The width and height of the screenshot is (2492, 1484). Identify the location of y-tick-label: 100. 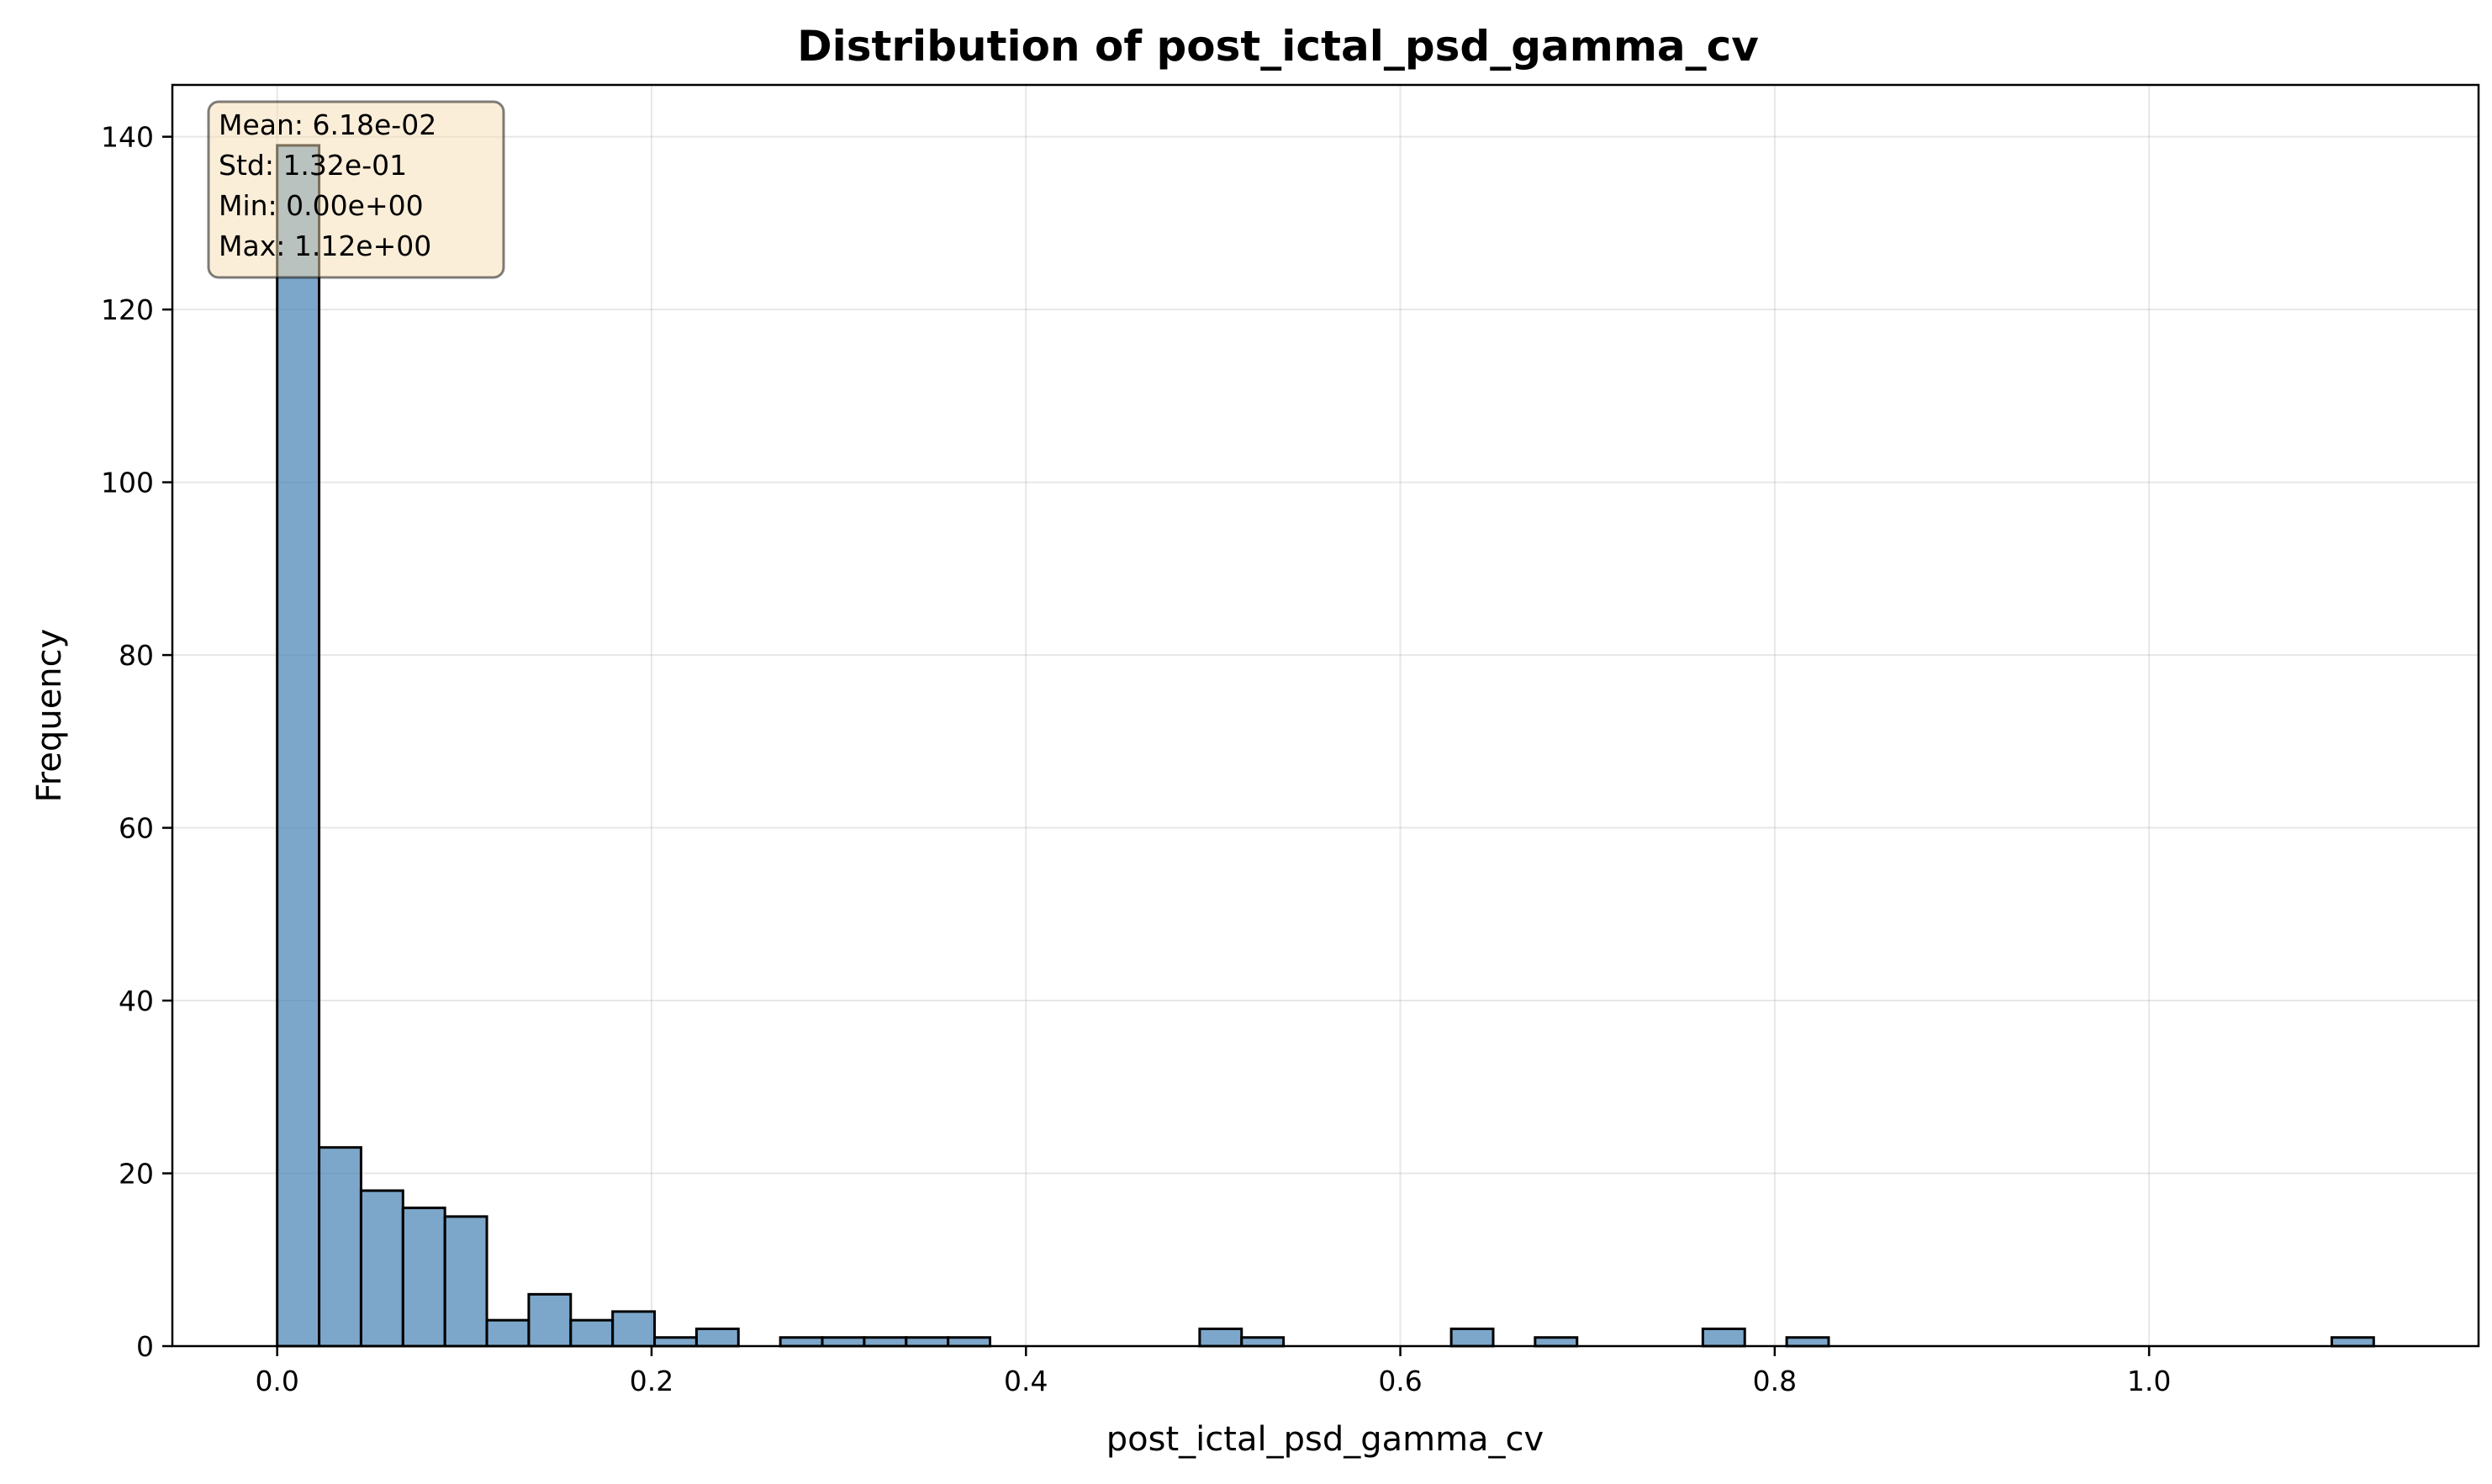
(127, 483).